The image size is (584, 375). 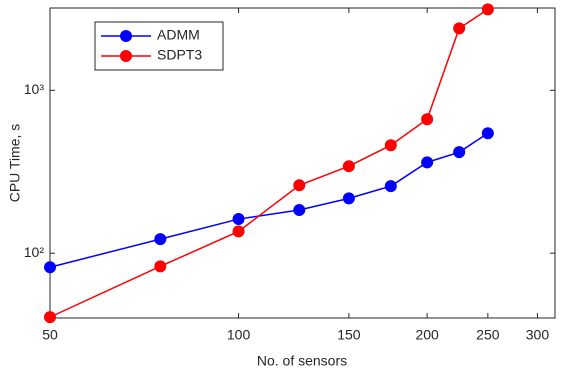 I want to click on legend-box, so click(x=159, y=46).